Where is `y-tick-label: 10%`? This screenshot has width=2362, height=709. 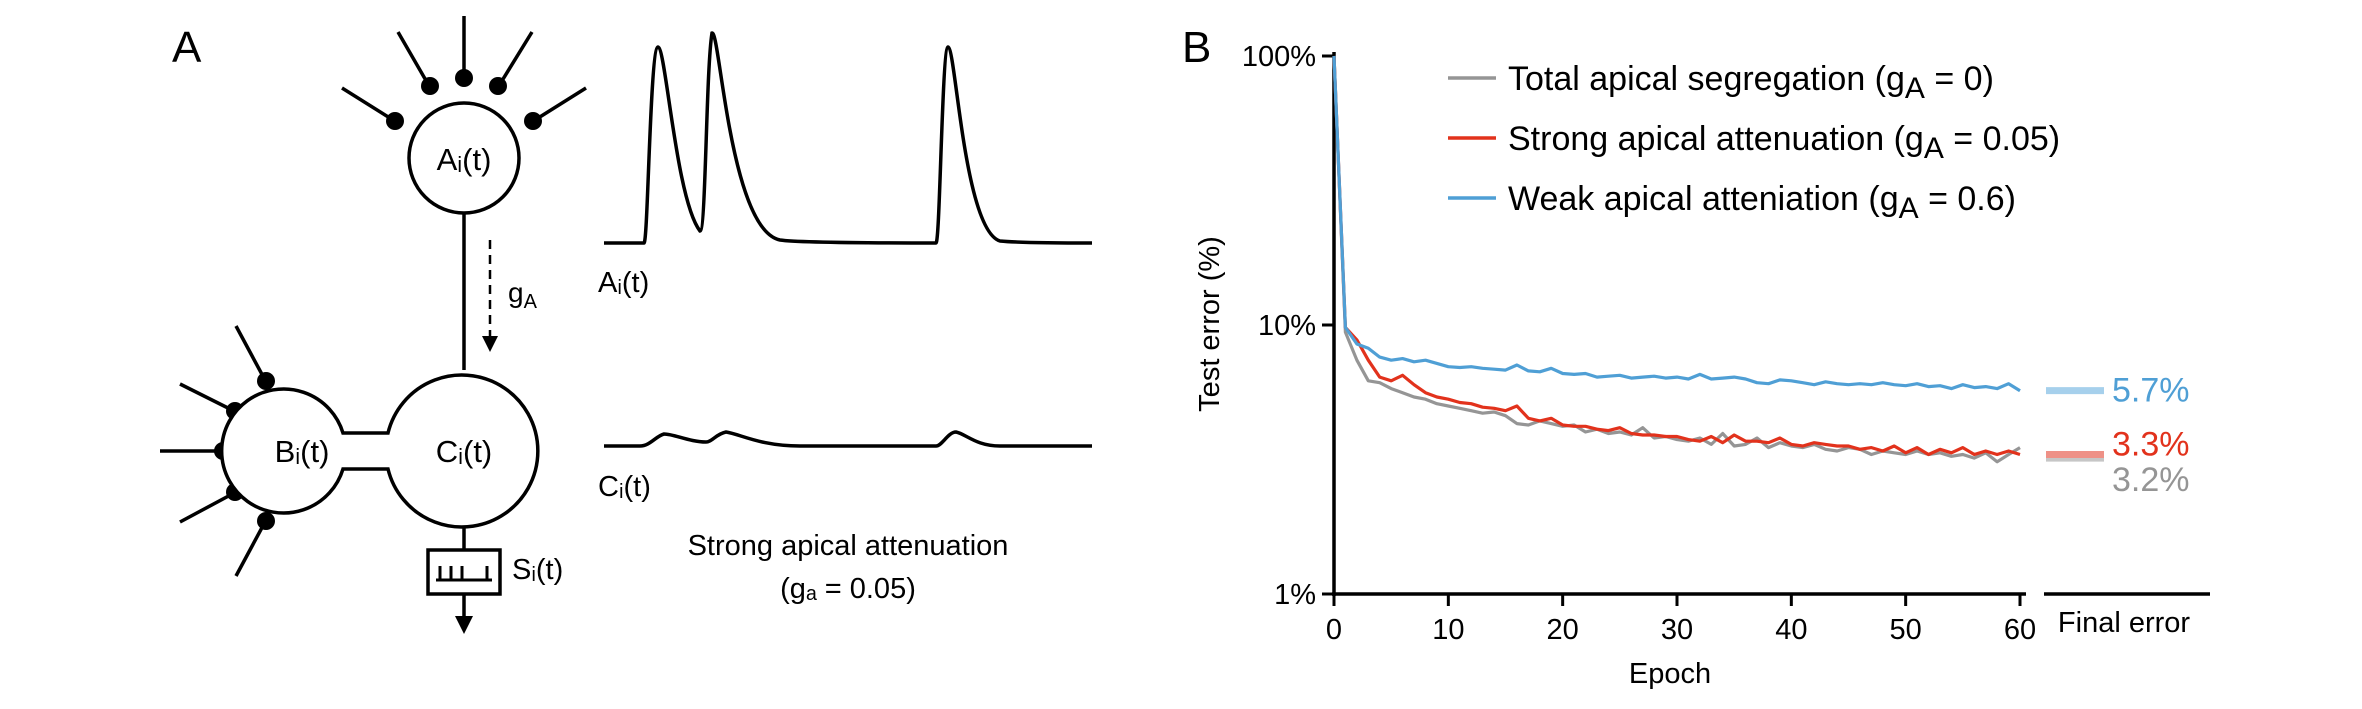 y-tick-label: 10% is located at coordinates (1287, 326).